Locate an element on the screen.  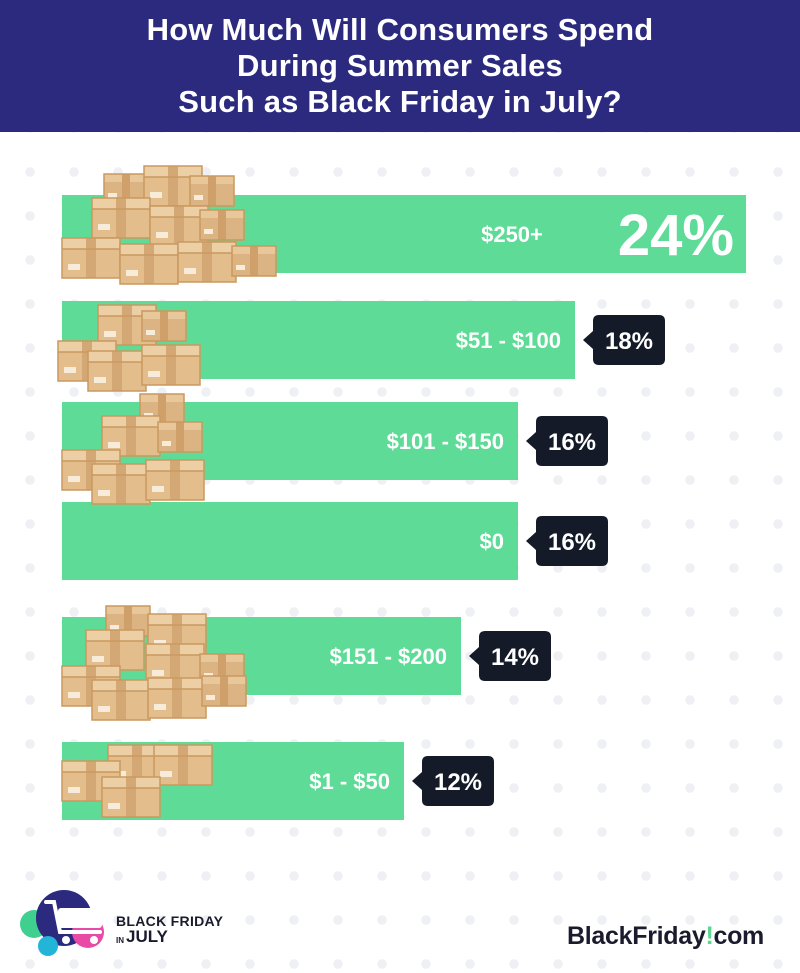
category-label-5: $1 - $50 is located at coordinates (349, 781).